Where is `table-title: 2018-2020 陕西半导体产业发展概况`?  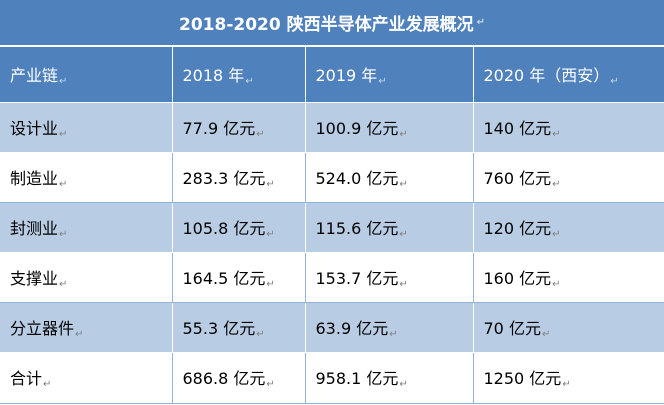
table-title: 2018-2020 陕西半导体产业发展概况 is located at coordinates (326, 25).